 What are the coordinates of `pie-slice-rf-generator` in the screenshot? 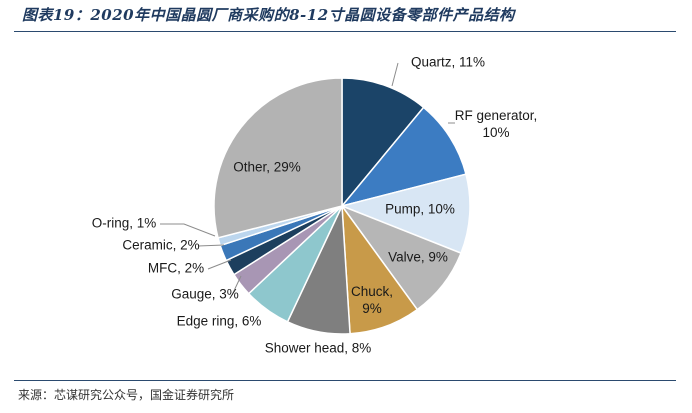 It's located at (403, 157).